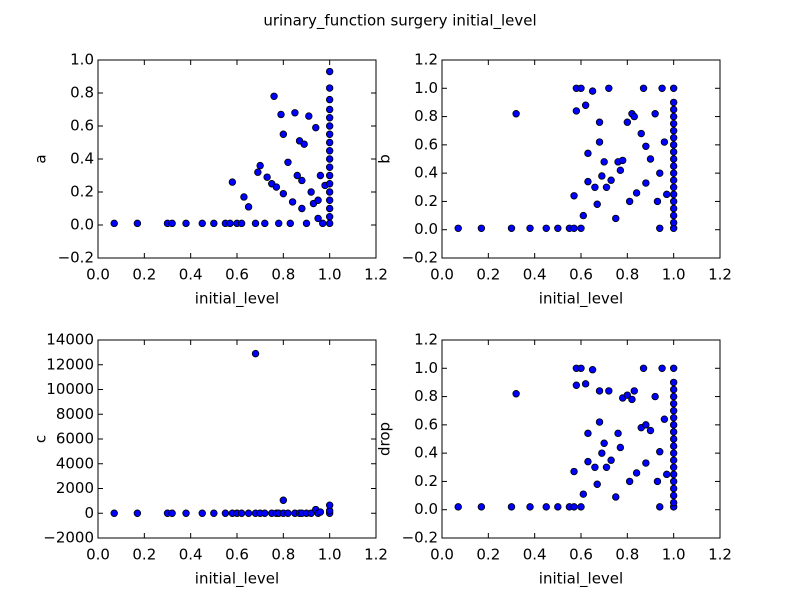 The height and width of the screenshot is (600, 800). Describe the element at coordinates (426, 173) in the screenshot. I see `y-tick-label: 0.4` at that location.